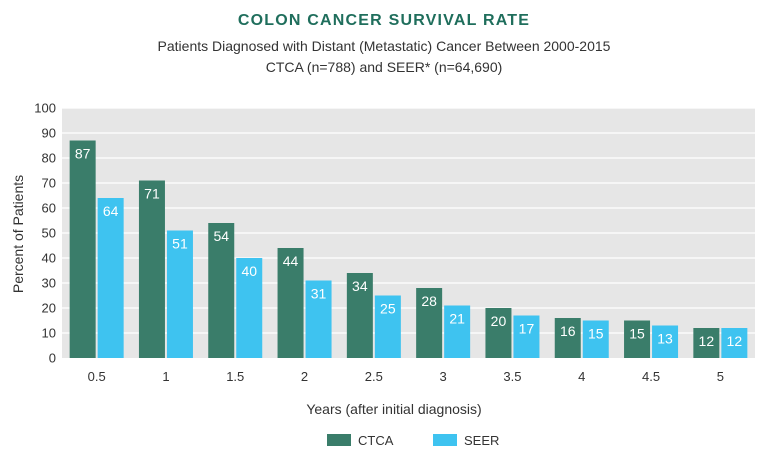 The image size is (768, 457). What do you see at coordinates (339, 440) in the screenshot?
I see `legend-swatch-ctca` at bounding box center [339, 440].